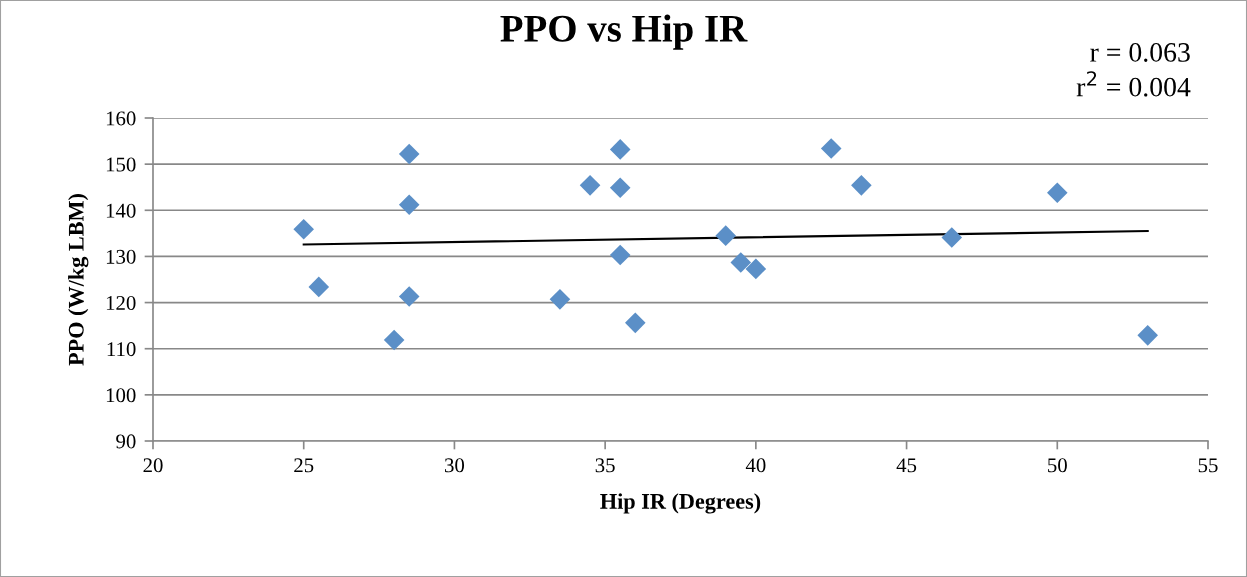 The image size is (1247, 577). What do you see at coordinates (455, 465) in the screenshot?
I see `x-tick-label: 30` at bounding box center [455, 465].